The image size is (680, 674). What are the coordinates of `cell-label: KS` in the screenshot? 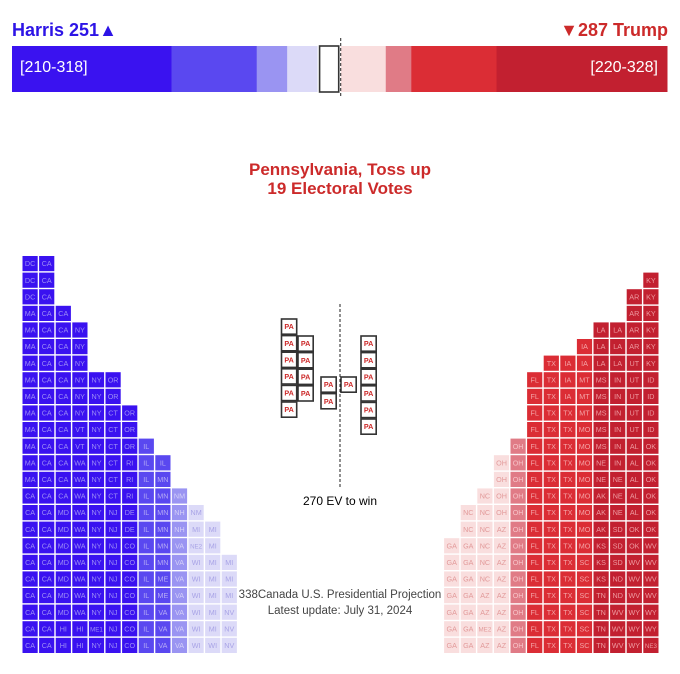 It's located at (601, 579).